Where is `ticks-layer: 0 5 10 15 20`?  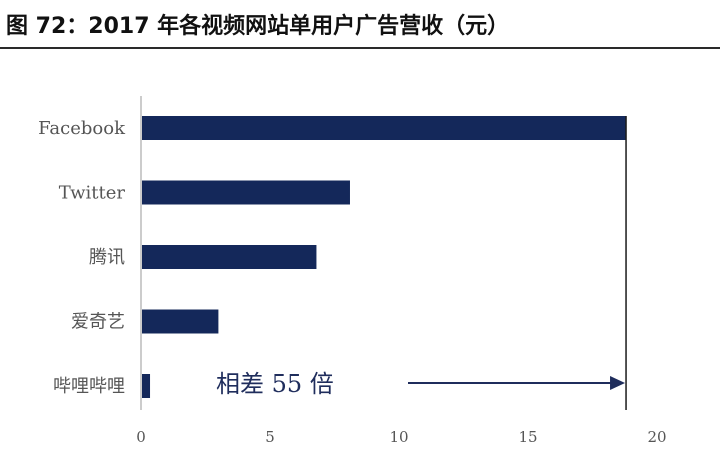 ticks-layer: 0 5 10 15 20 is located at coordinates (401, 437).